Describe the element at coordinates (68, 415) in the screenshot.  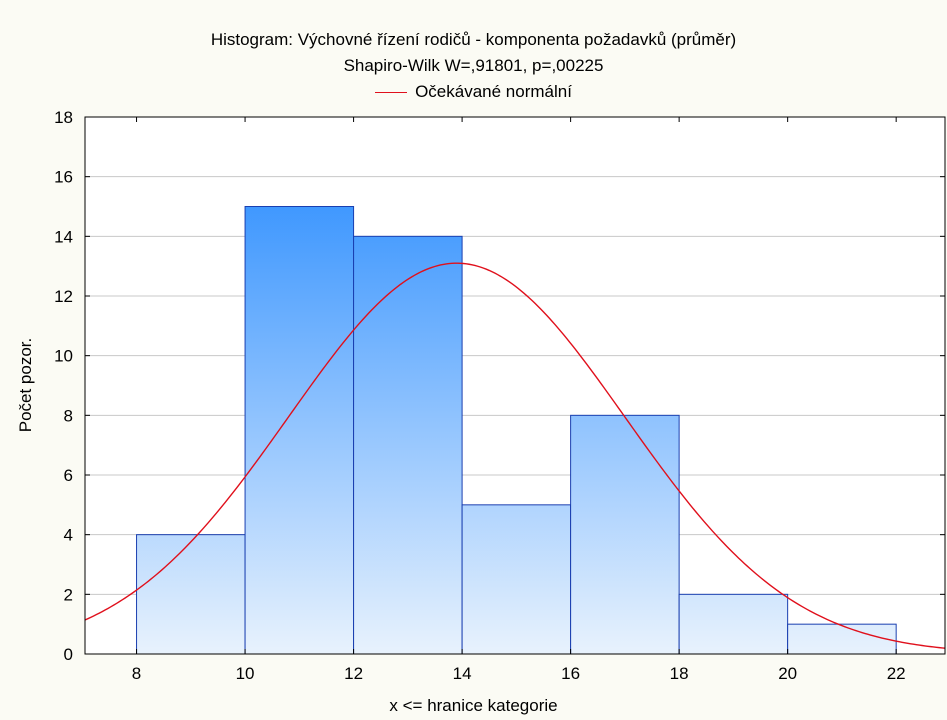
I see `y-tick-label: 8` at that location.